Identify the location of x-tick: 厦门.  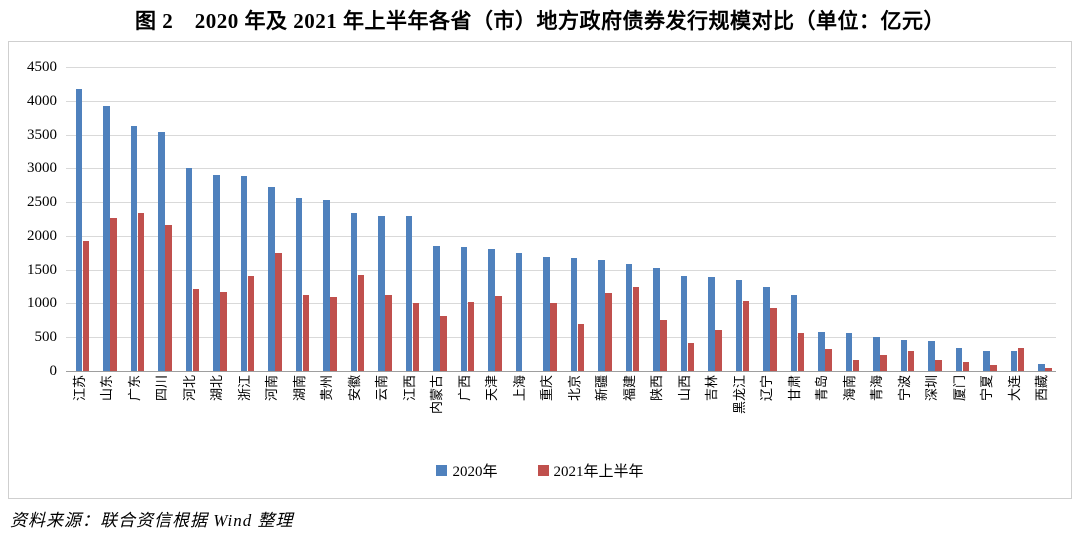
(960, 414).